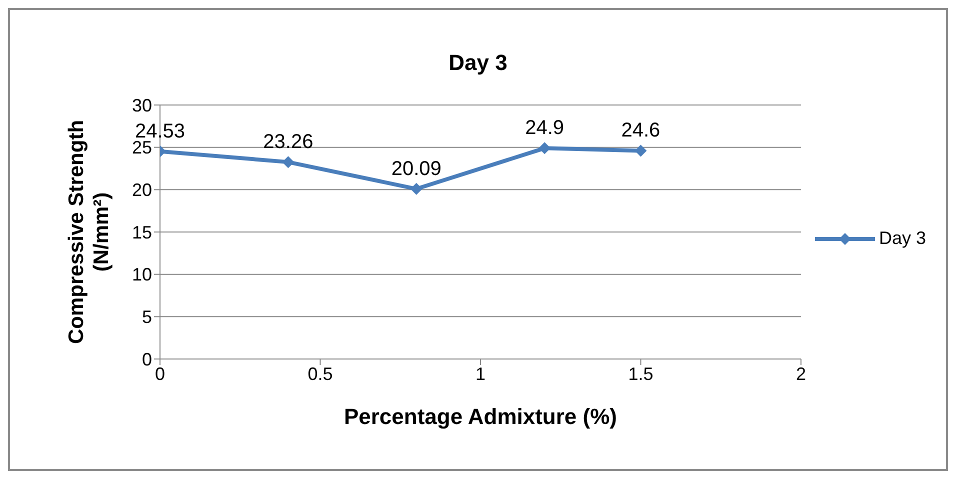 This screenshot has height=481, width=958. Describe the element at coordinates (902, 239) in the screenshot. I see `legend-label: Day 3` at that location.